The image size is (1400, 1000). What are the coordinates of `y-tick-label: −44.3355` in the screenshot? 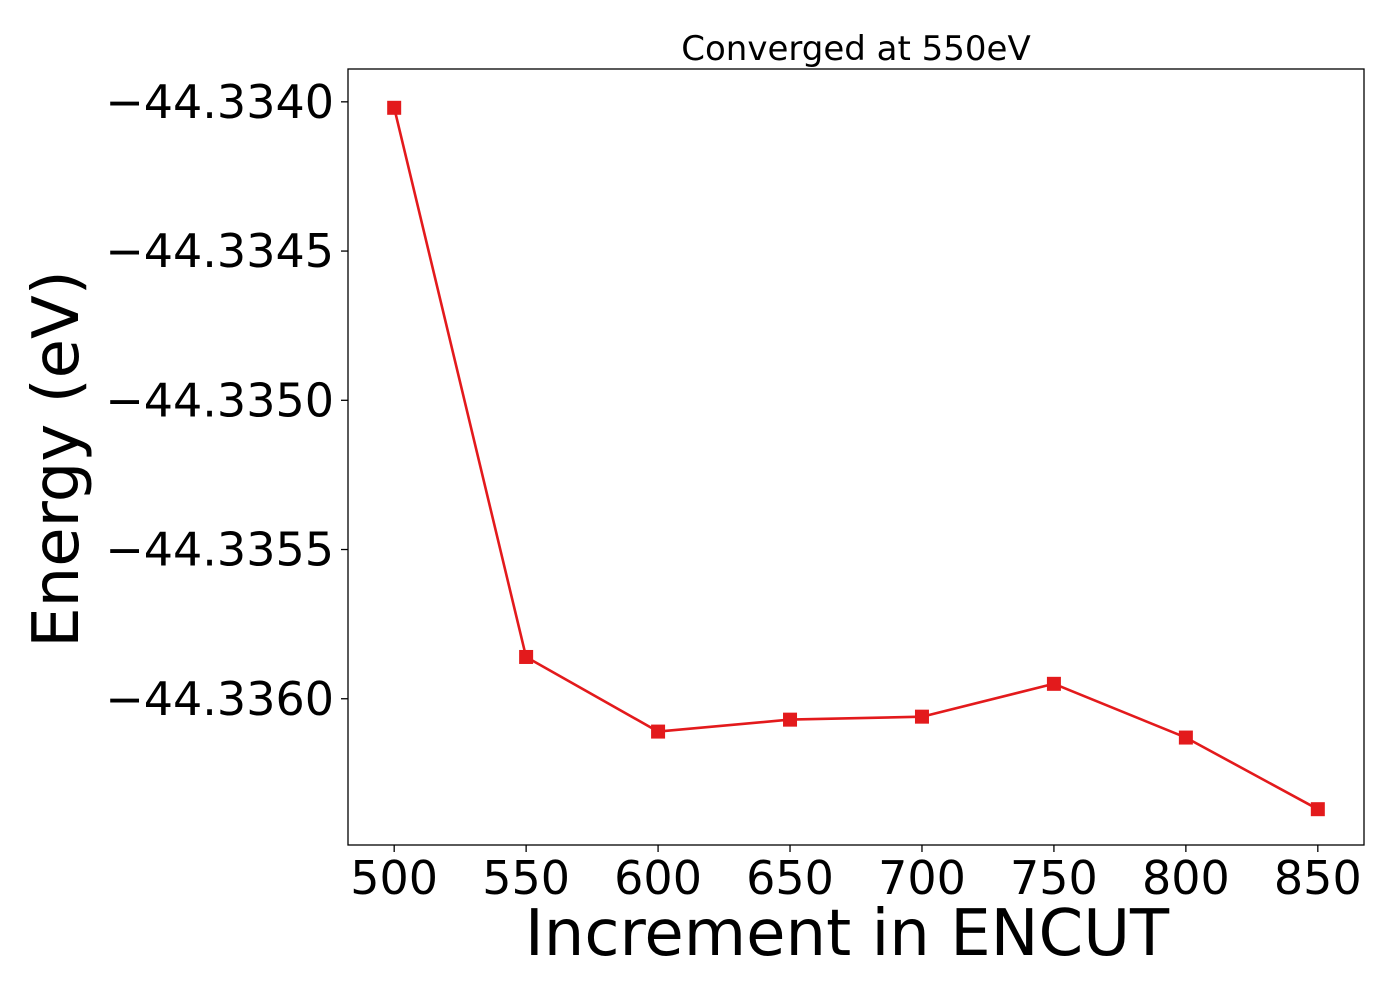 It's located at (219, 550).